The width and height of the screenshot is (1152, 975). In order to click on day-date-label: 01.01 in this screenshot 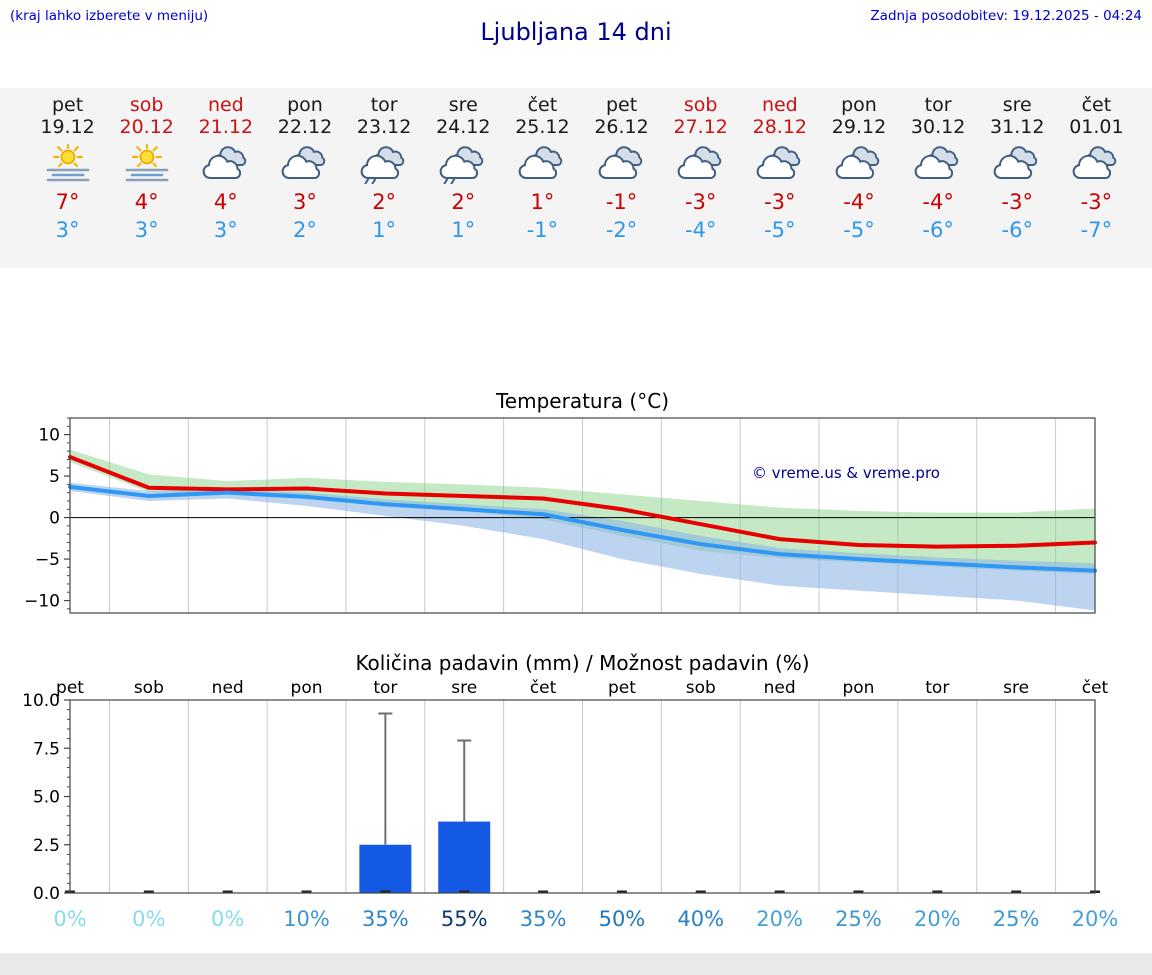, I will do `click(1096, 127)`.